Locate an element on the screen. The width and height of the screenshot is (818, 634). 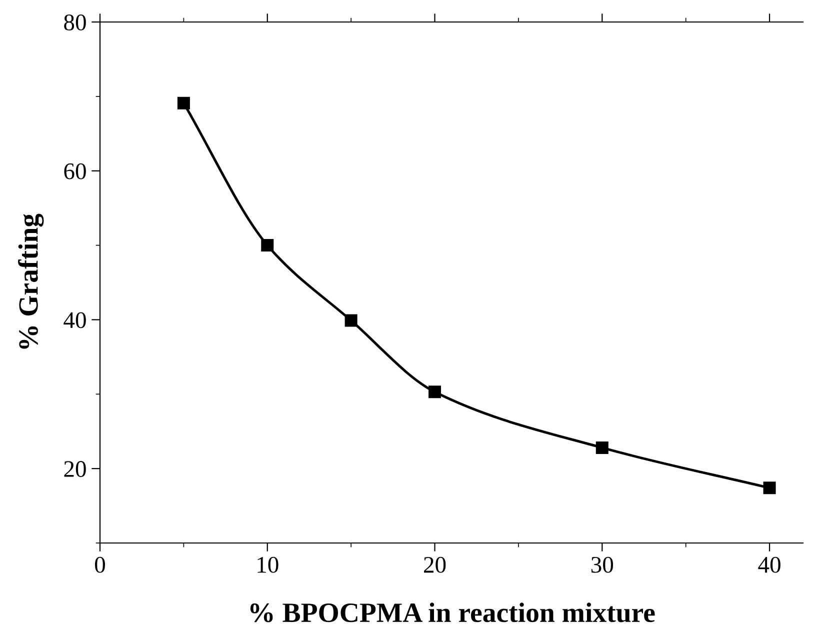
x-tick-label: 0 is located at coordinates (100, 564).